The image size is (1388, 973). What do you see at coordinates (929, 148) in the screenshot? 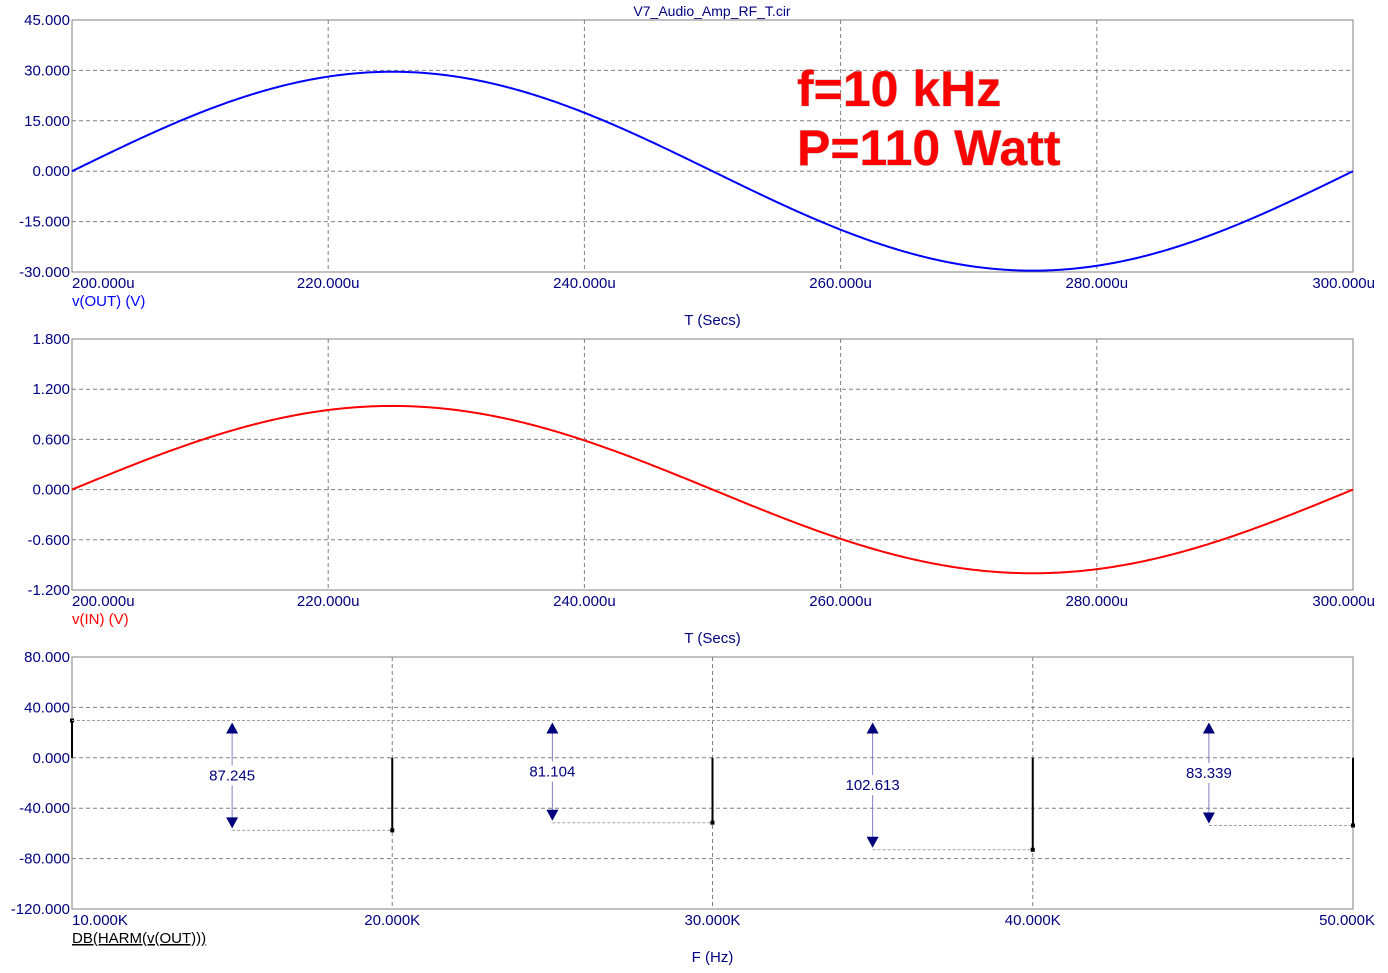
I see `annotation-power: P=110 Watt` at bounding box center [929, 148].